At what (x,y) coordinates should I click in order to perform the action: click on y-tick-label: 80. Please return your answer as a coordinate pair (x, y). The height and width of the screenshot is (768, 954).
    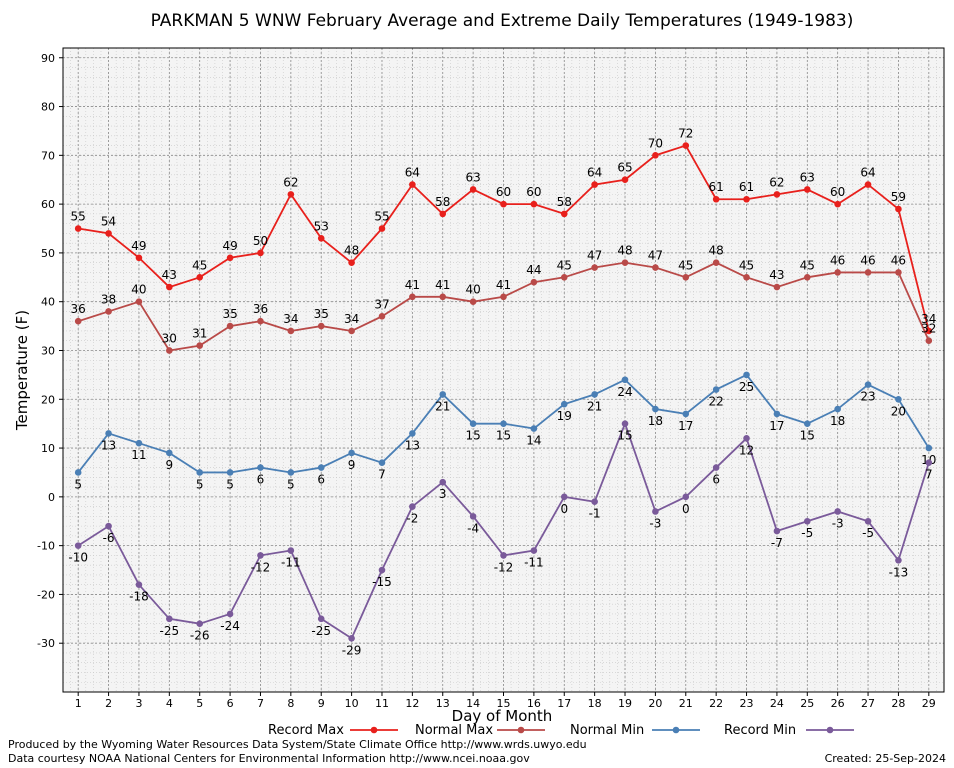
    Looking at the image, I should click on (48, 107).